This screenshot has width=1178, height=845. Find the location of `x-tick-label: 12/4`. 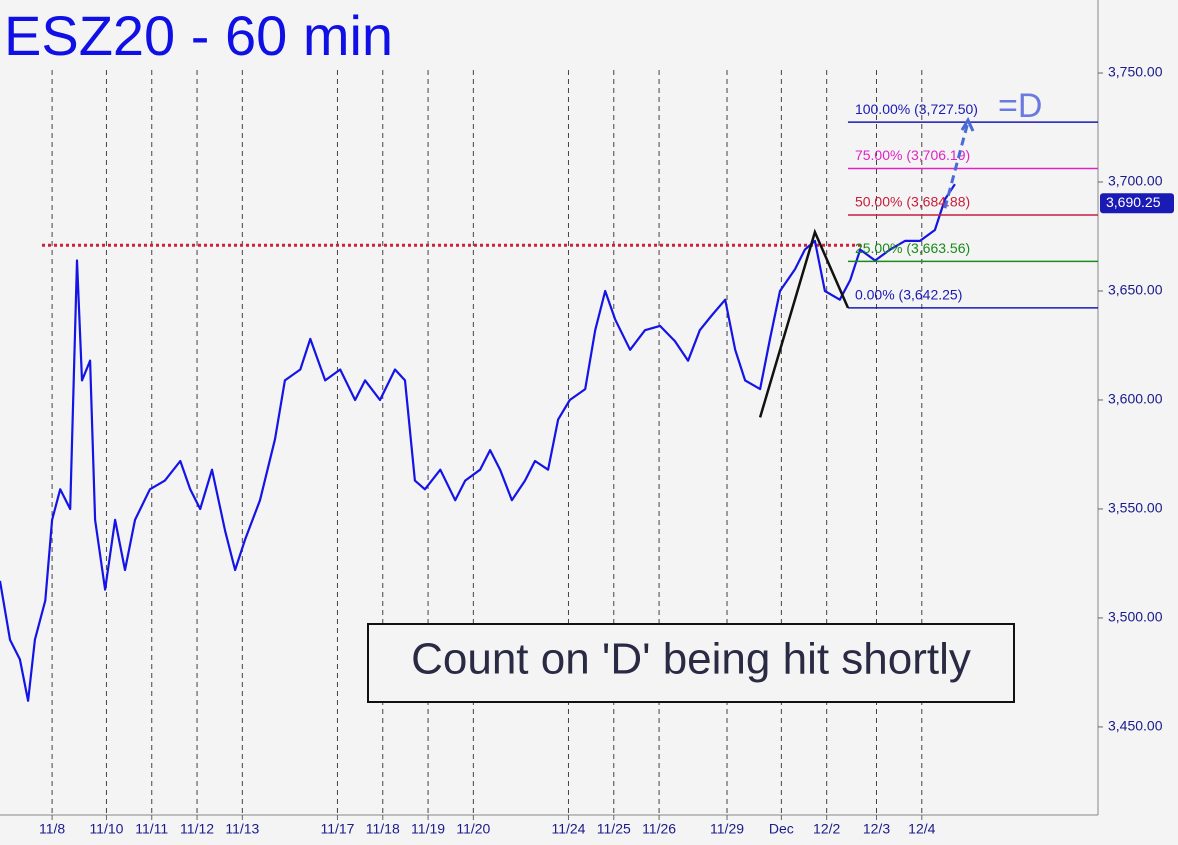

x-tick-label: 12/4 is located at coordinates (921, 829).